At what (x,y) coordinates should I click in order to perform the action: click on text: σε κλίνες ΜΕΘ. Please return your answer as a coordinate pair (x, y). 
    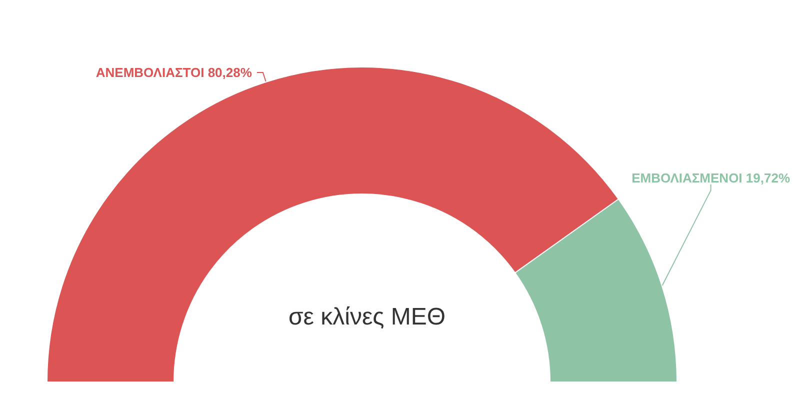
    Looking at the image, I should click on (367, 317).